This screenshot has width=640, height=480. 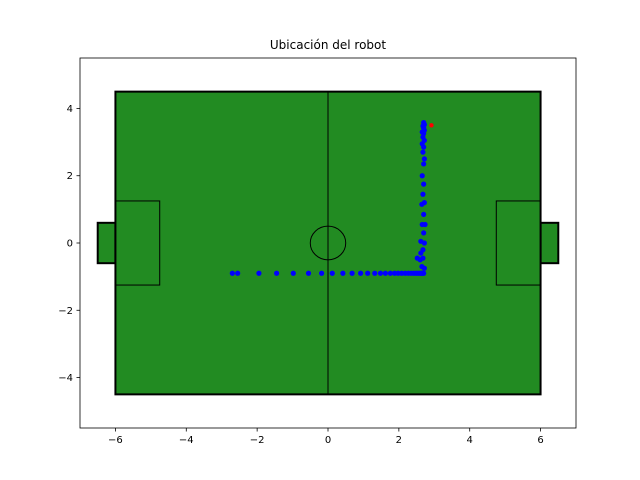 What do you see at coordinates (70, 109) in the screenshot?
I see `y-tick-label: 4` at bounding box center [70, 109].